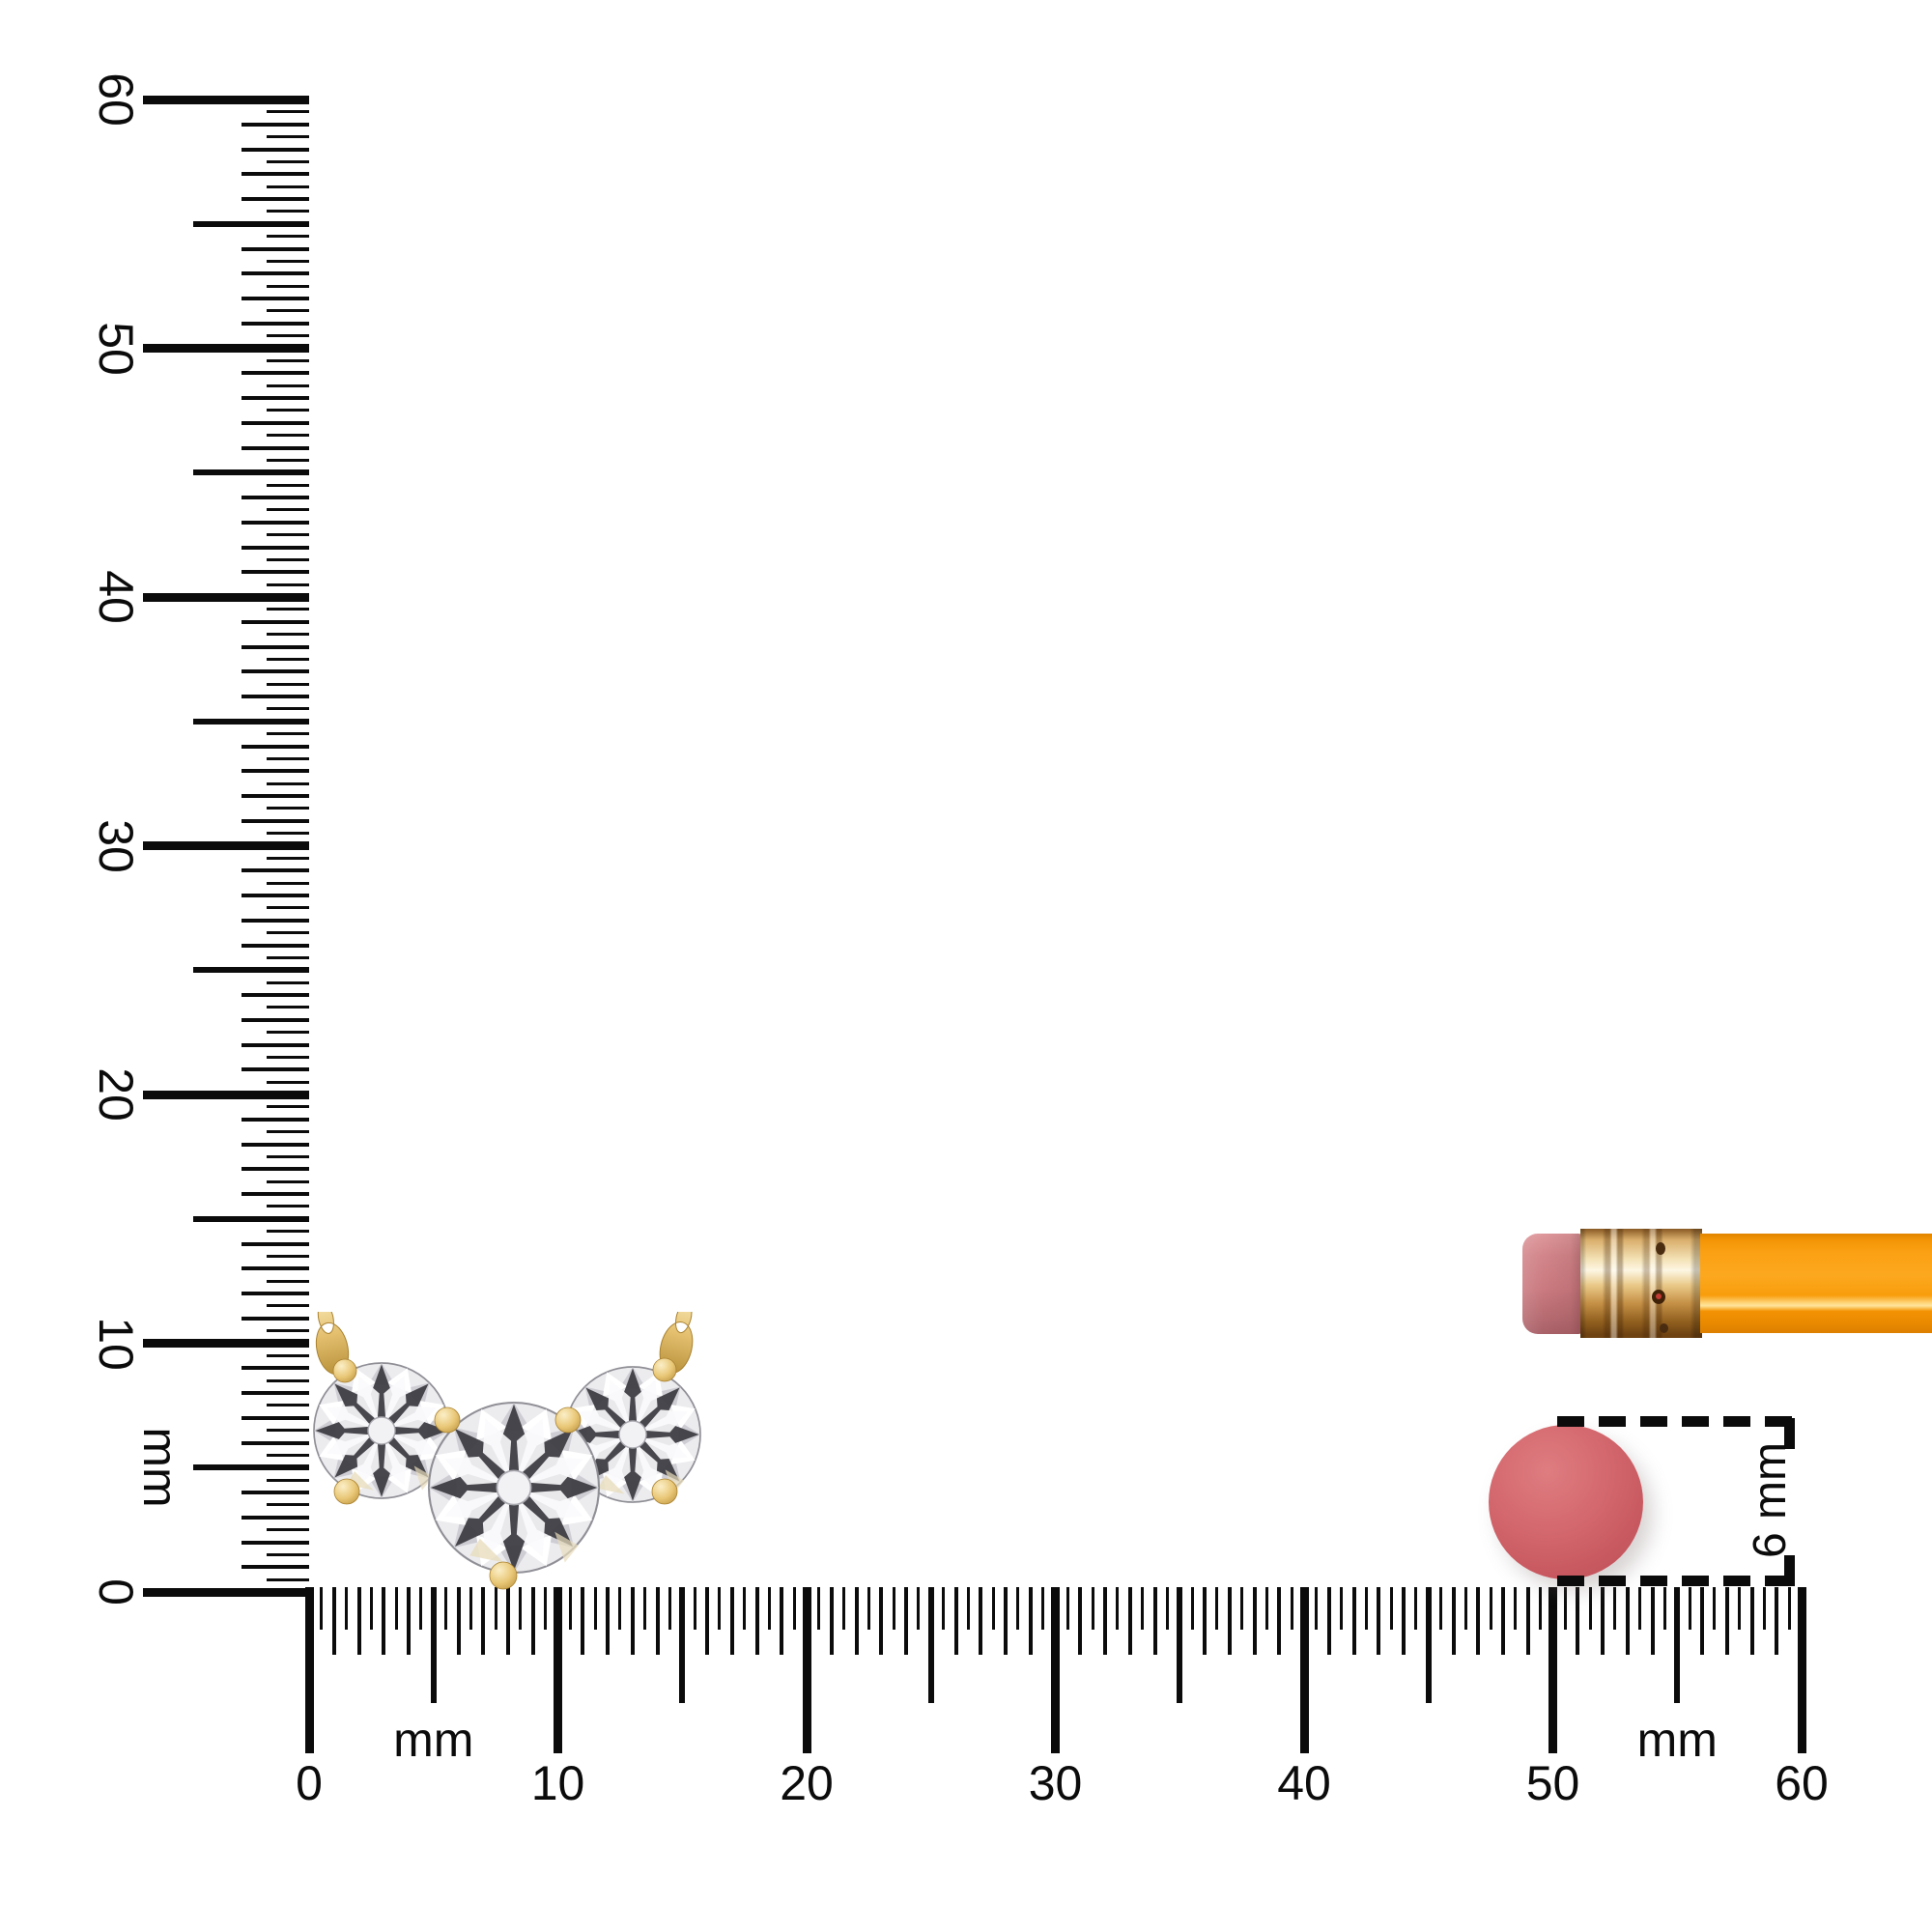 This screenshot has width=1932, height=1932. Describe the element at coordinates (160, 1467) in the screenshot. I see `vertical-ruler-unit-label: mm` at that location.